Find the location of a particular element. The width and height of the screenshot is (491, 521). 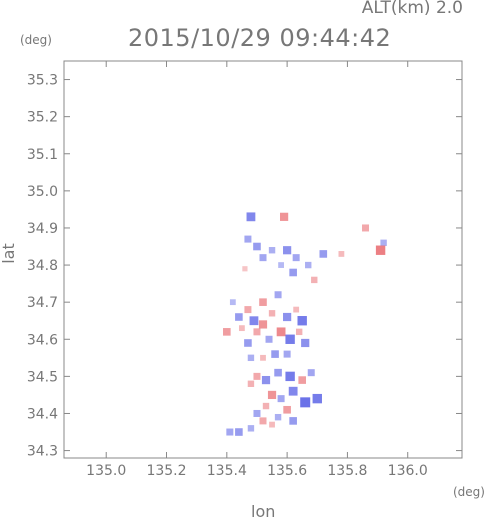

chart-title-timestamp: 2015/10/29 09:44:42 is located at coordinates (260, 38).